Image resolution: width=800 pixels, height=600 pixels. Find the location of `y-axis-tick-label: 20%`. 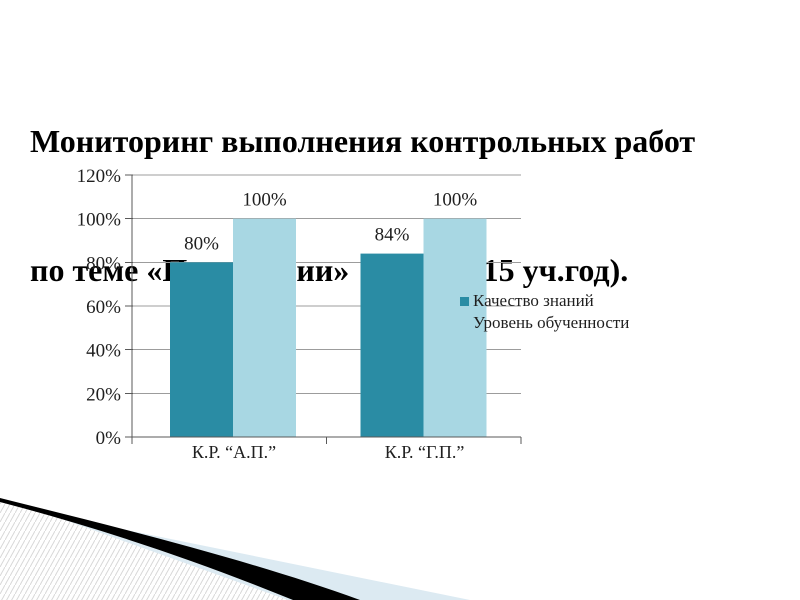

y-axis-tick-label: 20% is located at coordinates (103, 394).